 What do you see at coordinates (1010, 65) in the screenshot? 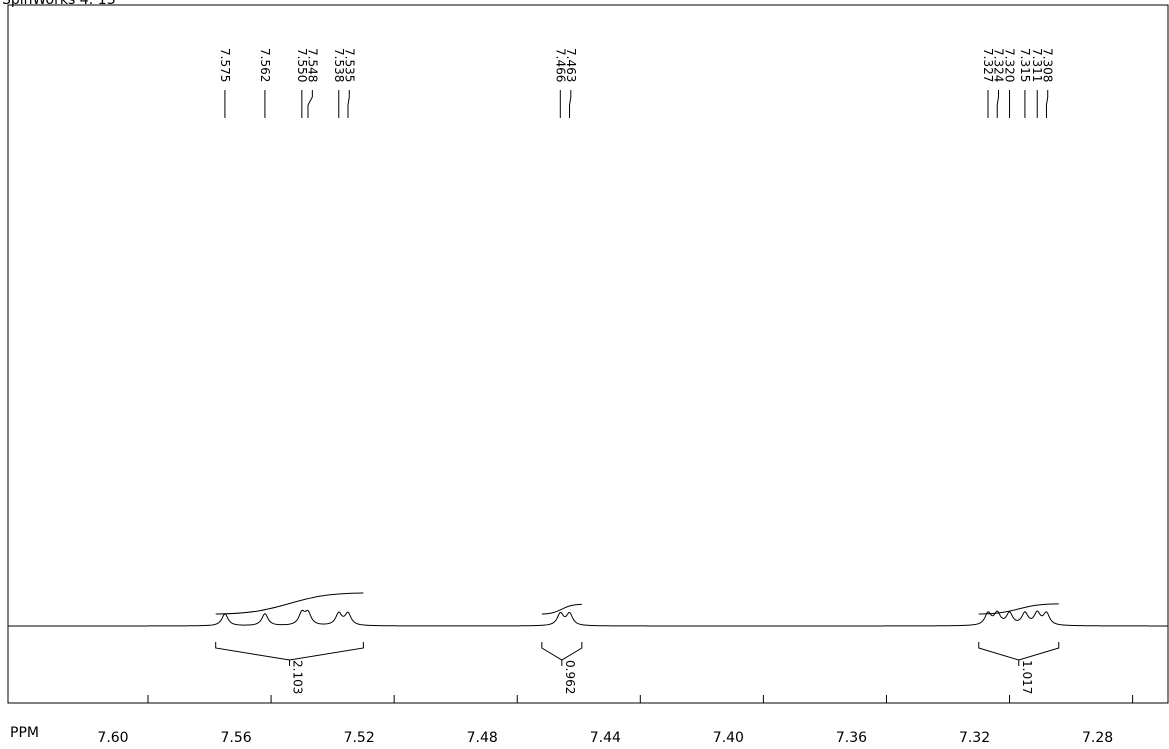
I see `peak-label: 7.320` at bounding box center [1010, 65].